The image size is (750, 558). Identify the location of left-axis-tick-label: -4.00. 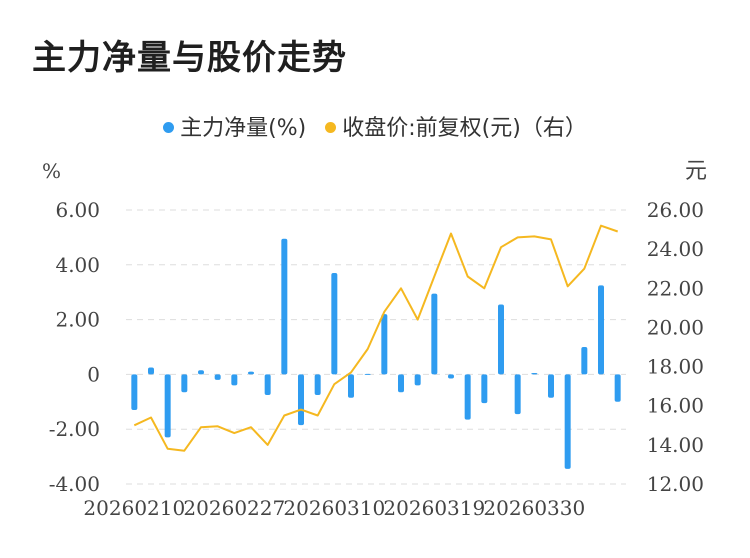
(74, 484).